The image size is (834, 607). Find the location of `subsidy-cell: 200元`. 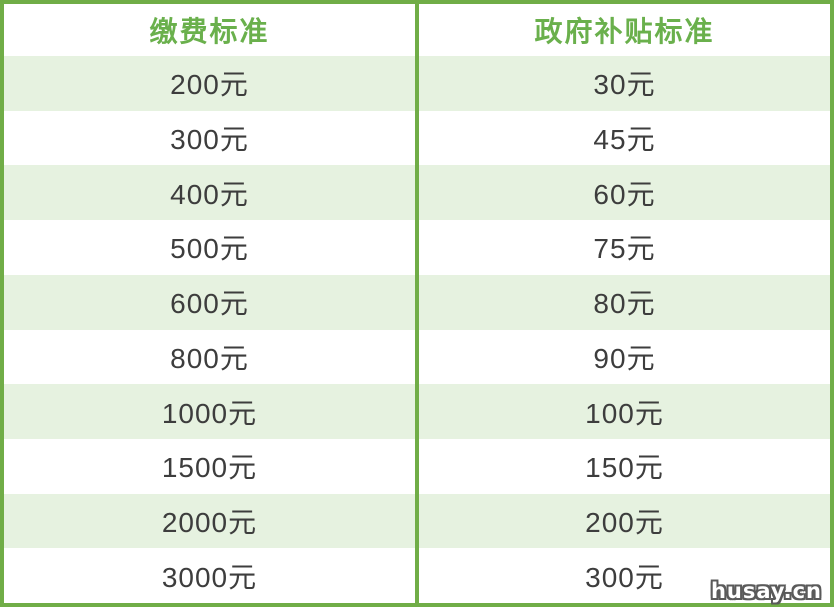

subsidy-cell: 200元 is located at coordinates (624, 521).